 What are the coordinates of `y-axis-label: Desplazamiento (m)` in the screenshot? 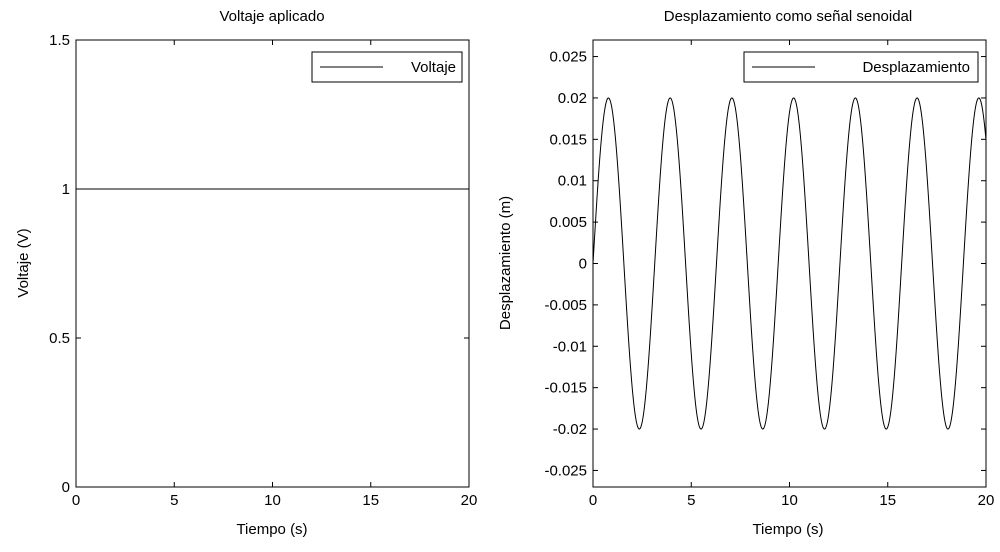 It's located at (505, 263).